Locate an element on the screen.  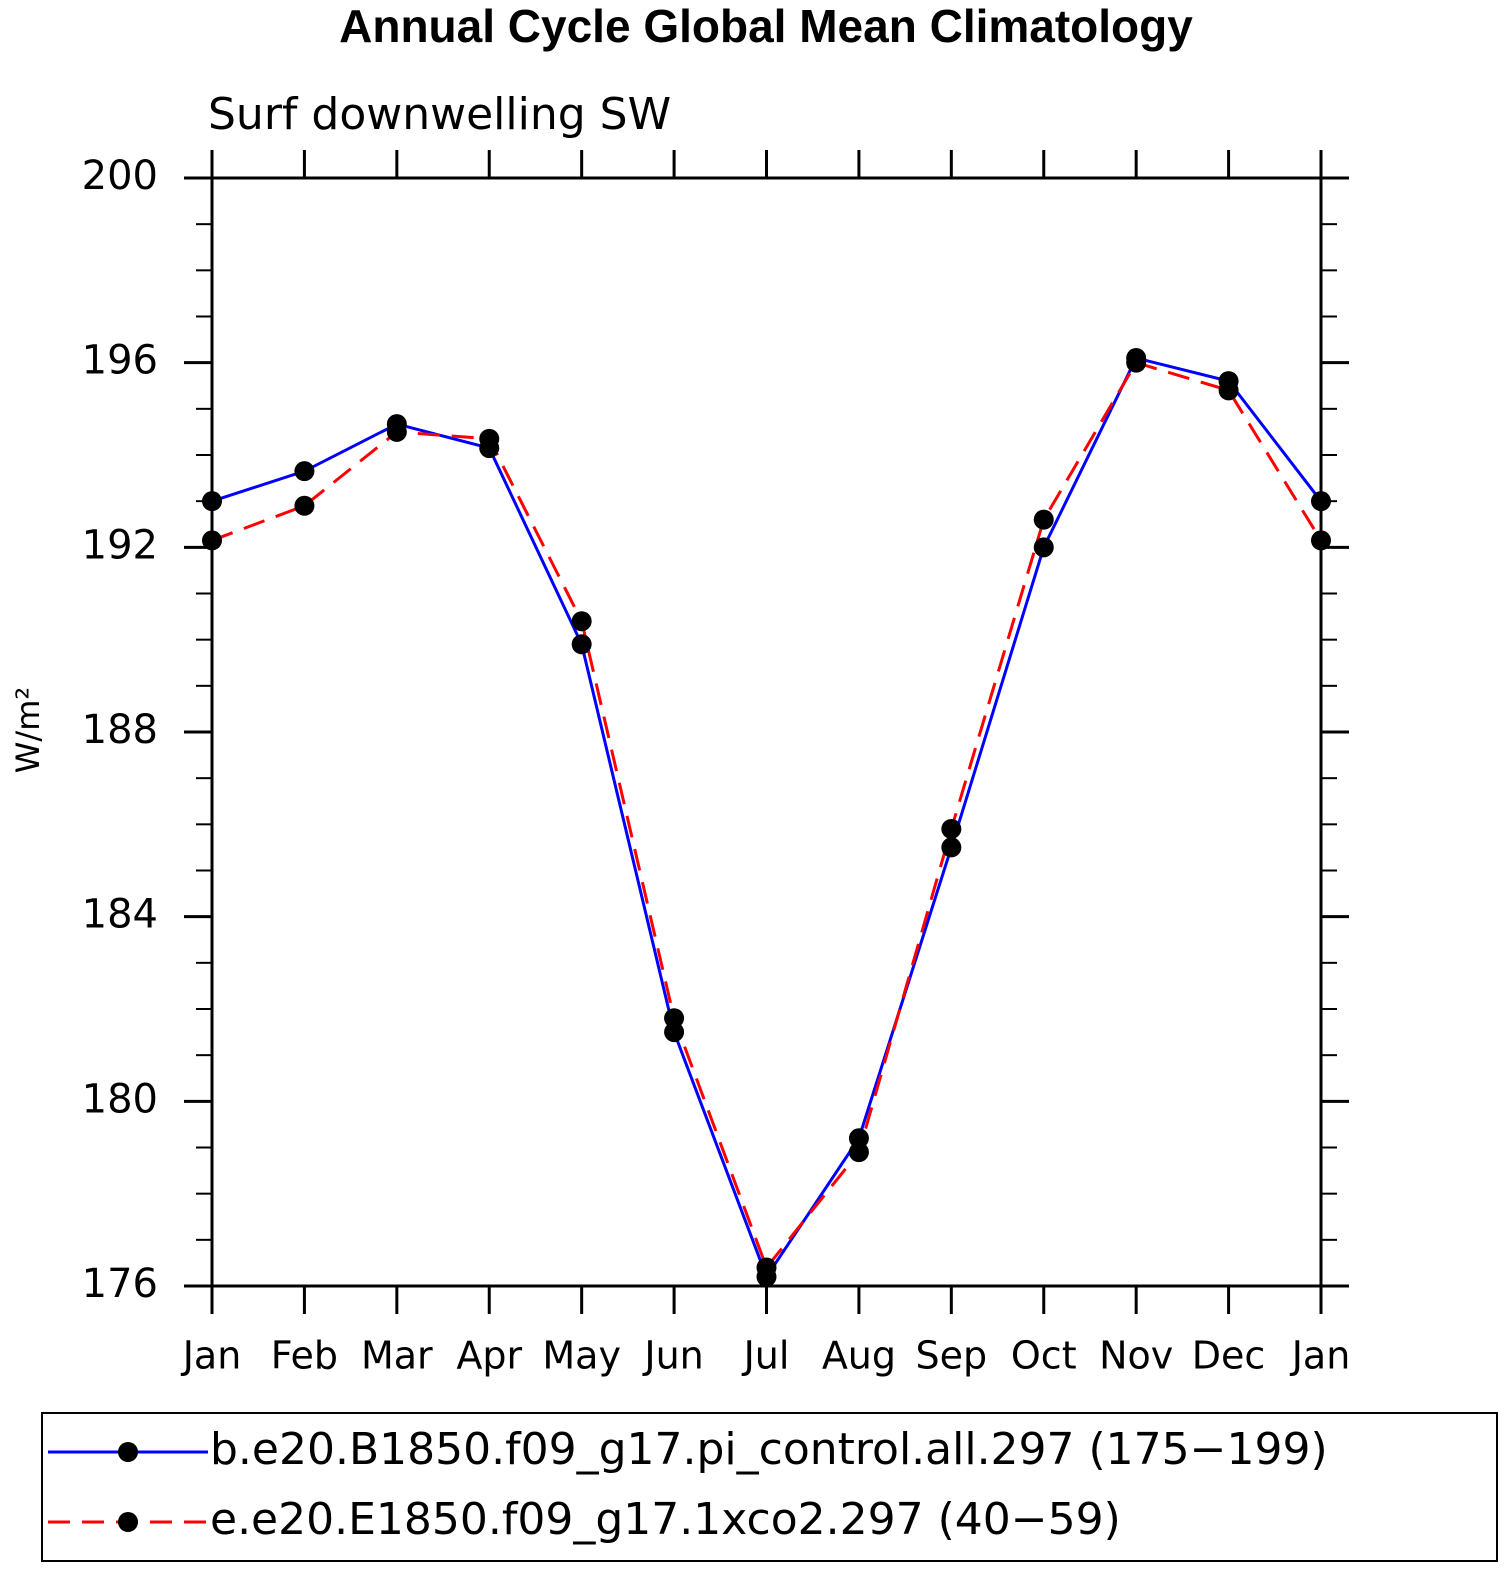
x-tick-label: Aug is located at coordinates (859, 1356).